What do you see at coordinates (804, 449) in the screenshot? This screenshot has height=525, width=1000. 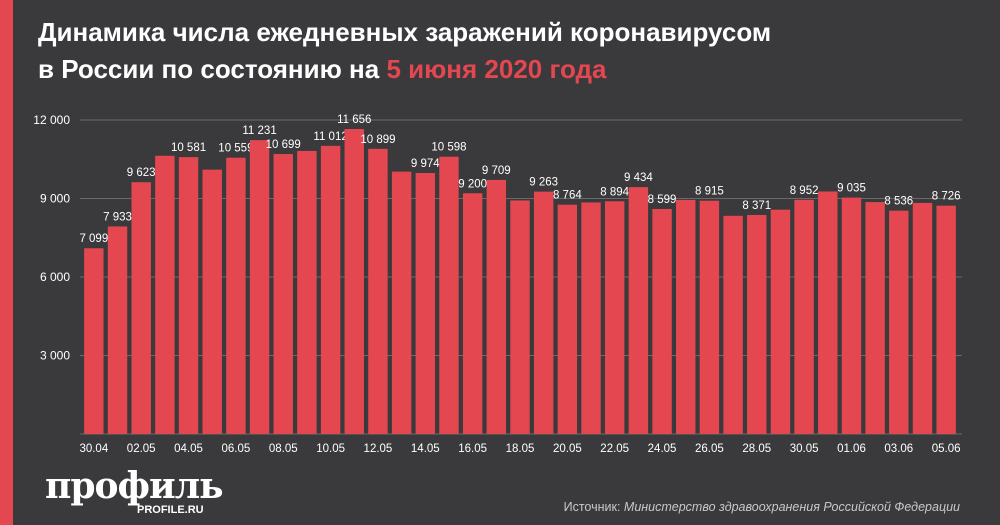 I see `x-tick-label: 30.05` at bounding box center [804, 449].